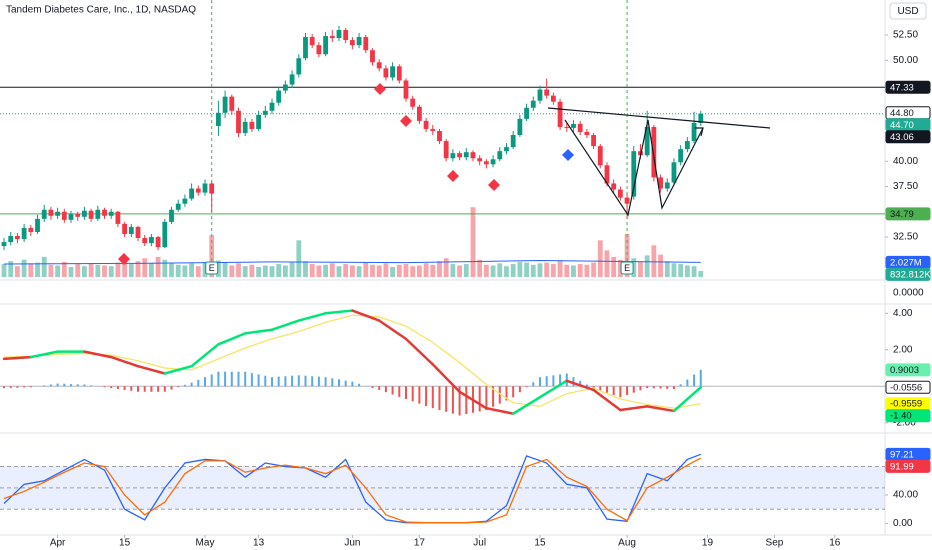 The image size is (932, 550). I want to click on x-tick-label: 19, so click(708, 543).